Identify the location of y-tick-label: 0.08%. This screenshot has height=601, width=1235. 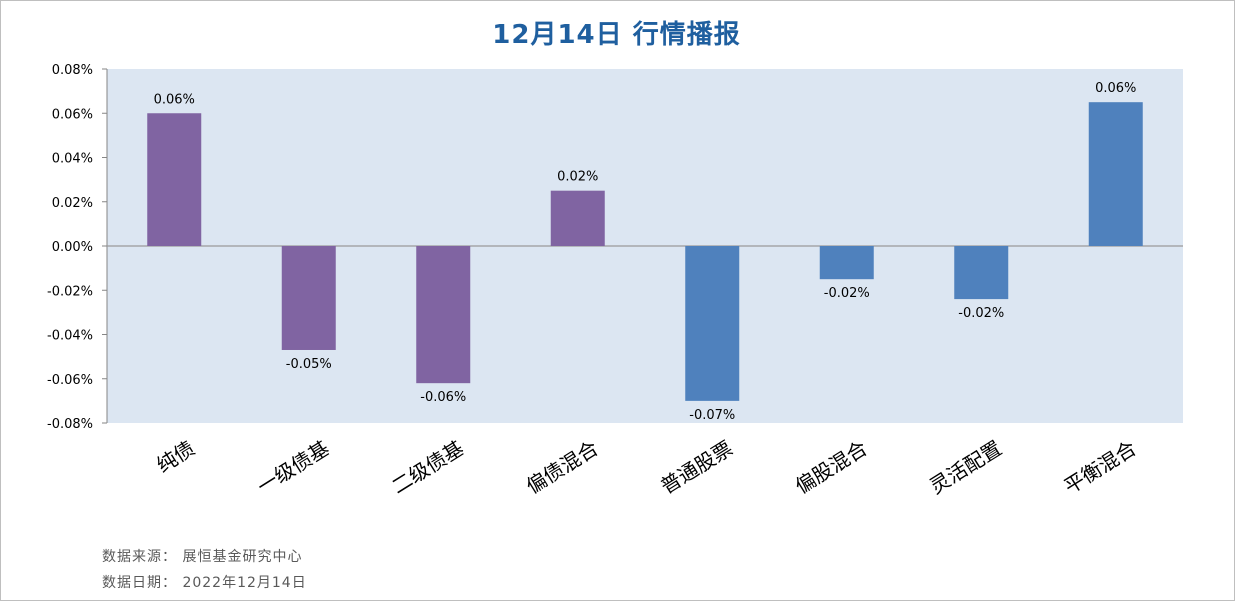
(72, 70).